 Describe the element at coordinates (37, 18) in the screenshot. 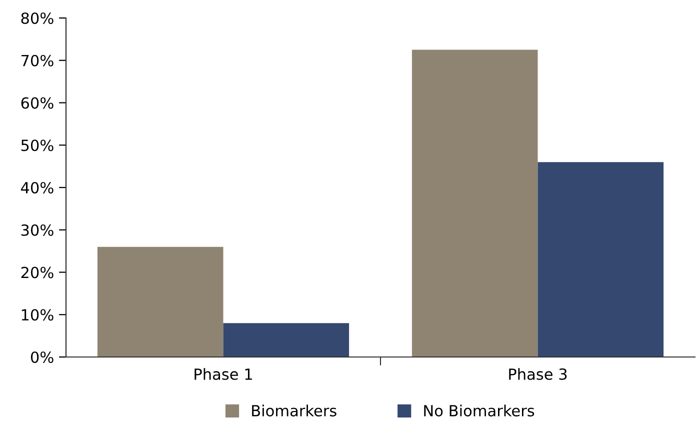

I see `y-tick-label: 80%` at that location.